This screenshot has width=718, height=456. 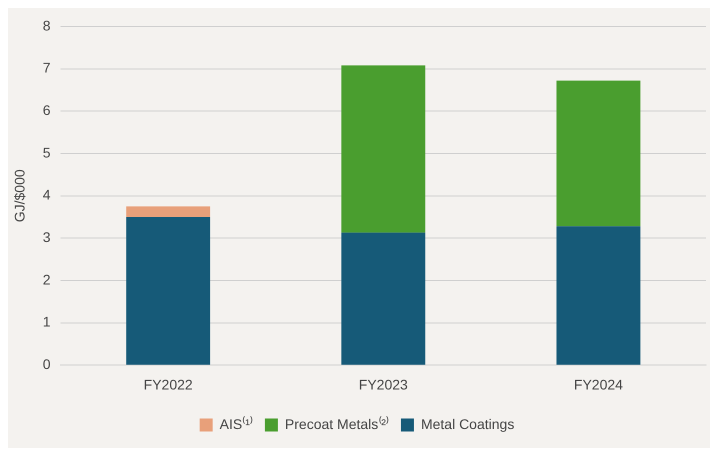 I want to click on y-tick-label: 0, so click(x=46, y=364).